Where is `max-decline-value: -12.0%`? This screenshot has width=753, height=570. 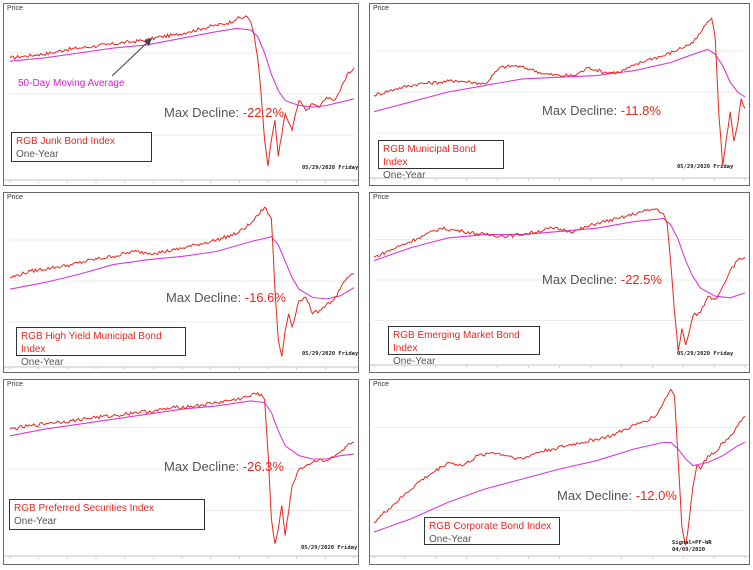 max-decline-value: -12.0% is located at coordinates (656, 495).